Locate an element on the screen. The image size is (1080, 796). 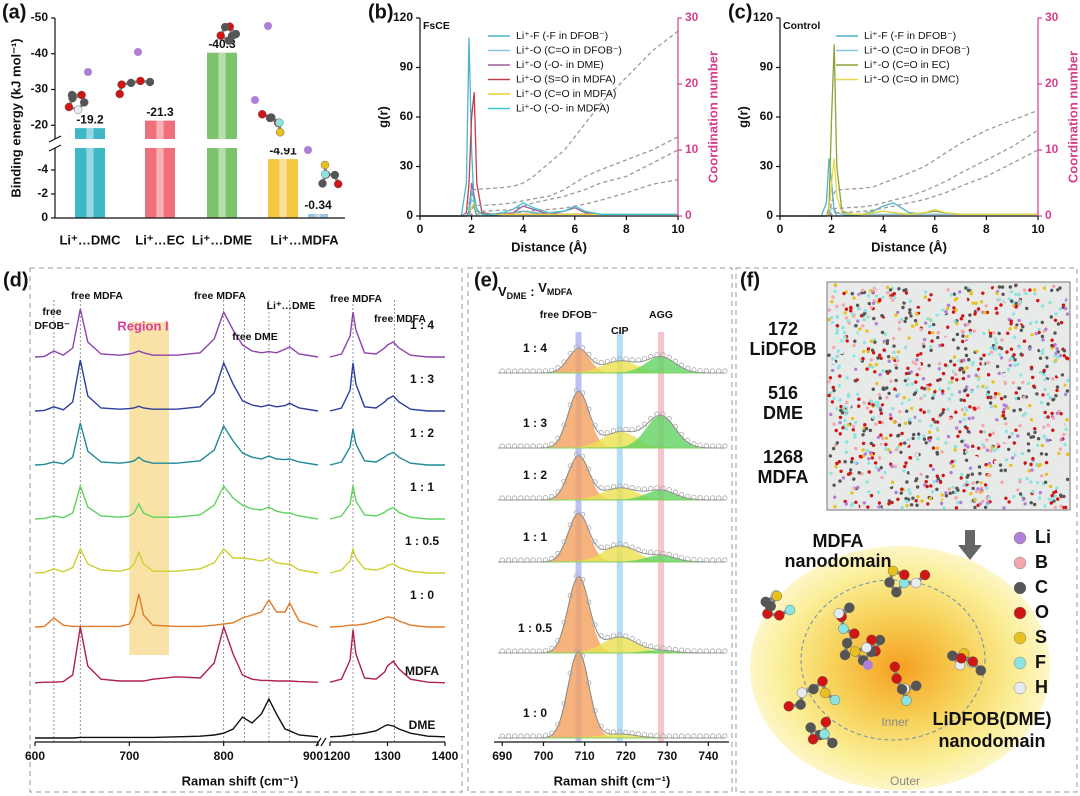
panel-label: (c) is located at coordinates (740, 12).